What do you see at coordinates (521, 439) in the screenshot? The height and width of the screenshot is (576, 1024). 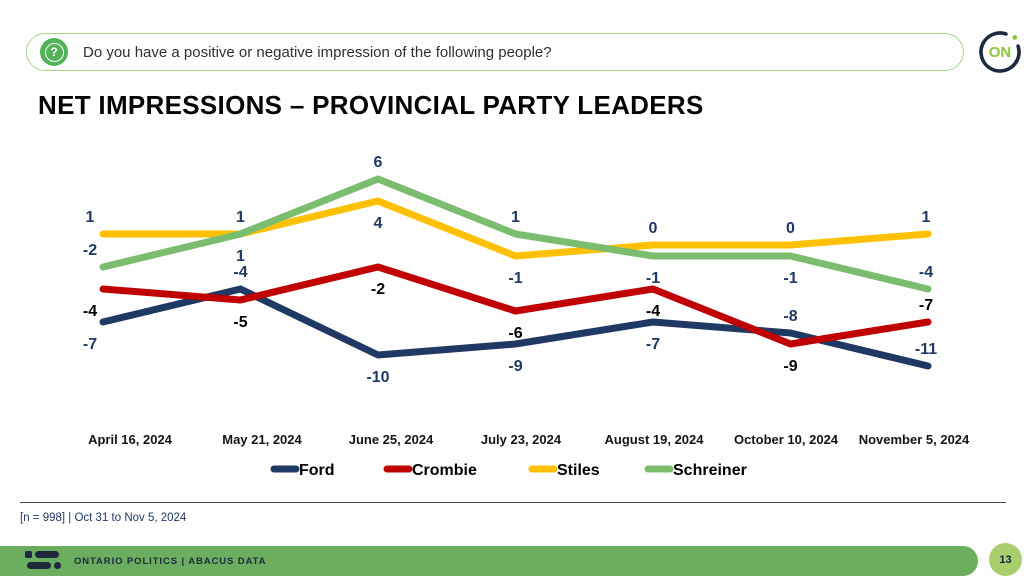 I see `x-axis-label: July 23, 2024` at bounding box center [521, 439].